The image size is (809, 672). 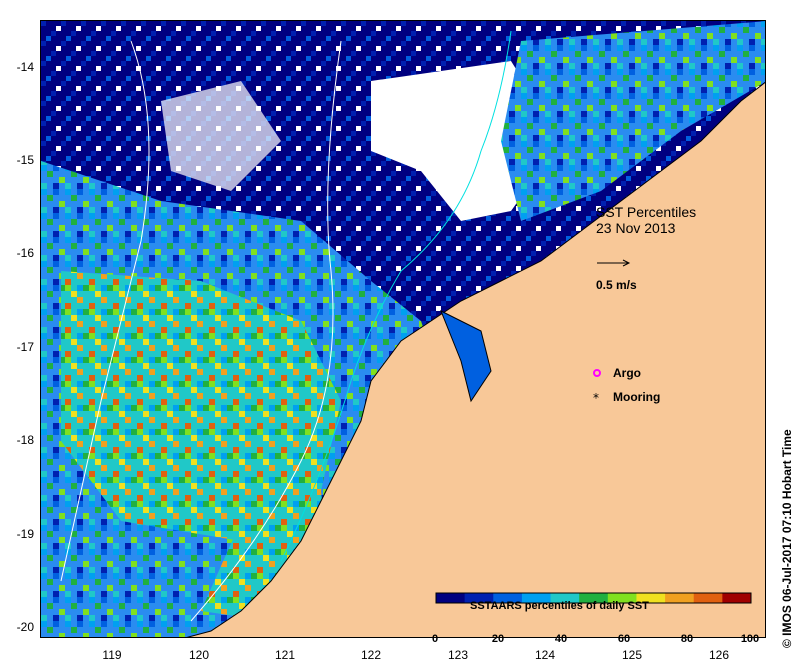 I want to click on colorbar-tick-label: 60, so click(x=624, y=639).